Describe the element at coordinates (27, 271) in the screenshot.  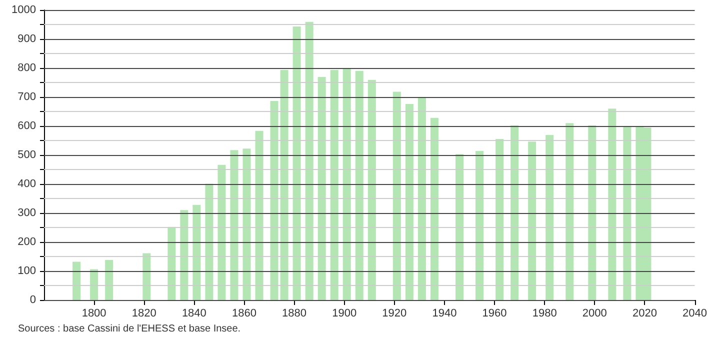
I see `y-tick-label: 100` at that location.